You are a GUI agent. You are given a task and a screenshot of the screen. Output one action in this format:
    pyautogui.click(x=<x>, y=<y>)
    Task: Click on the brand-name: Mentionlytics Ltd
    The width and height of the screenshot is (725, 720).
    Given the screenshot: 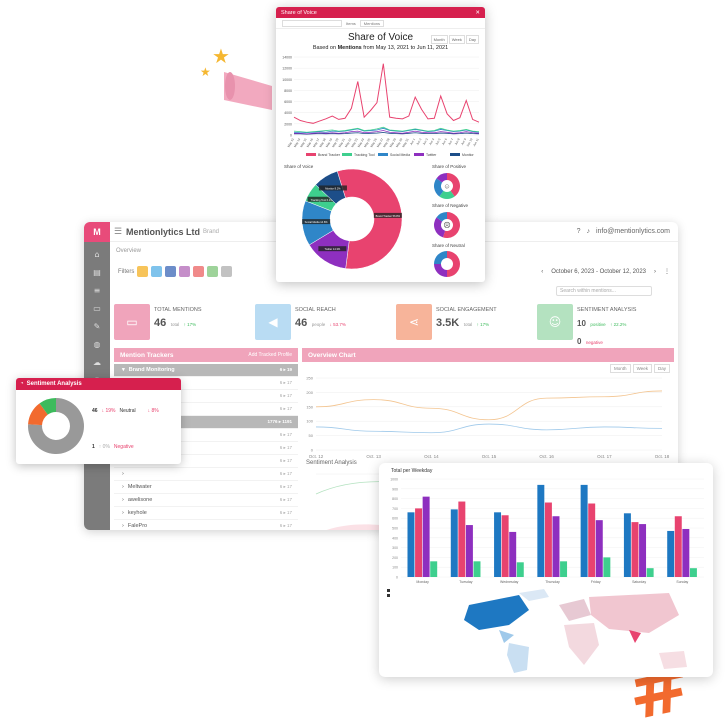 What is the action you would take?
    pyautogui.click(x=163, y=231)
    